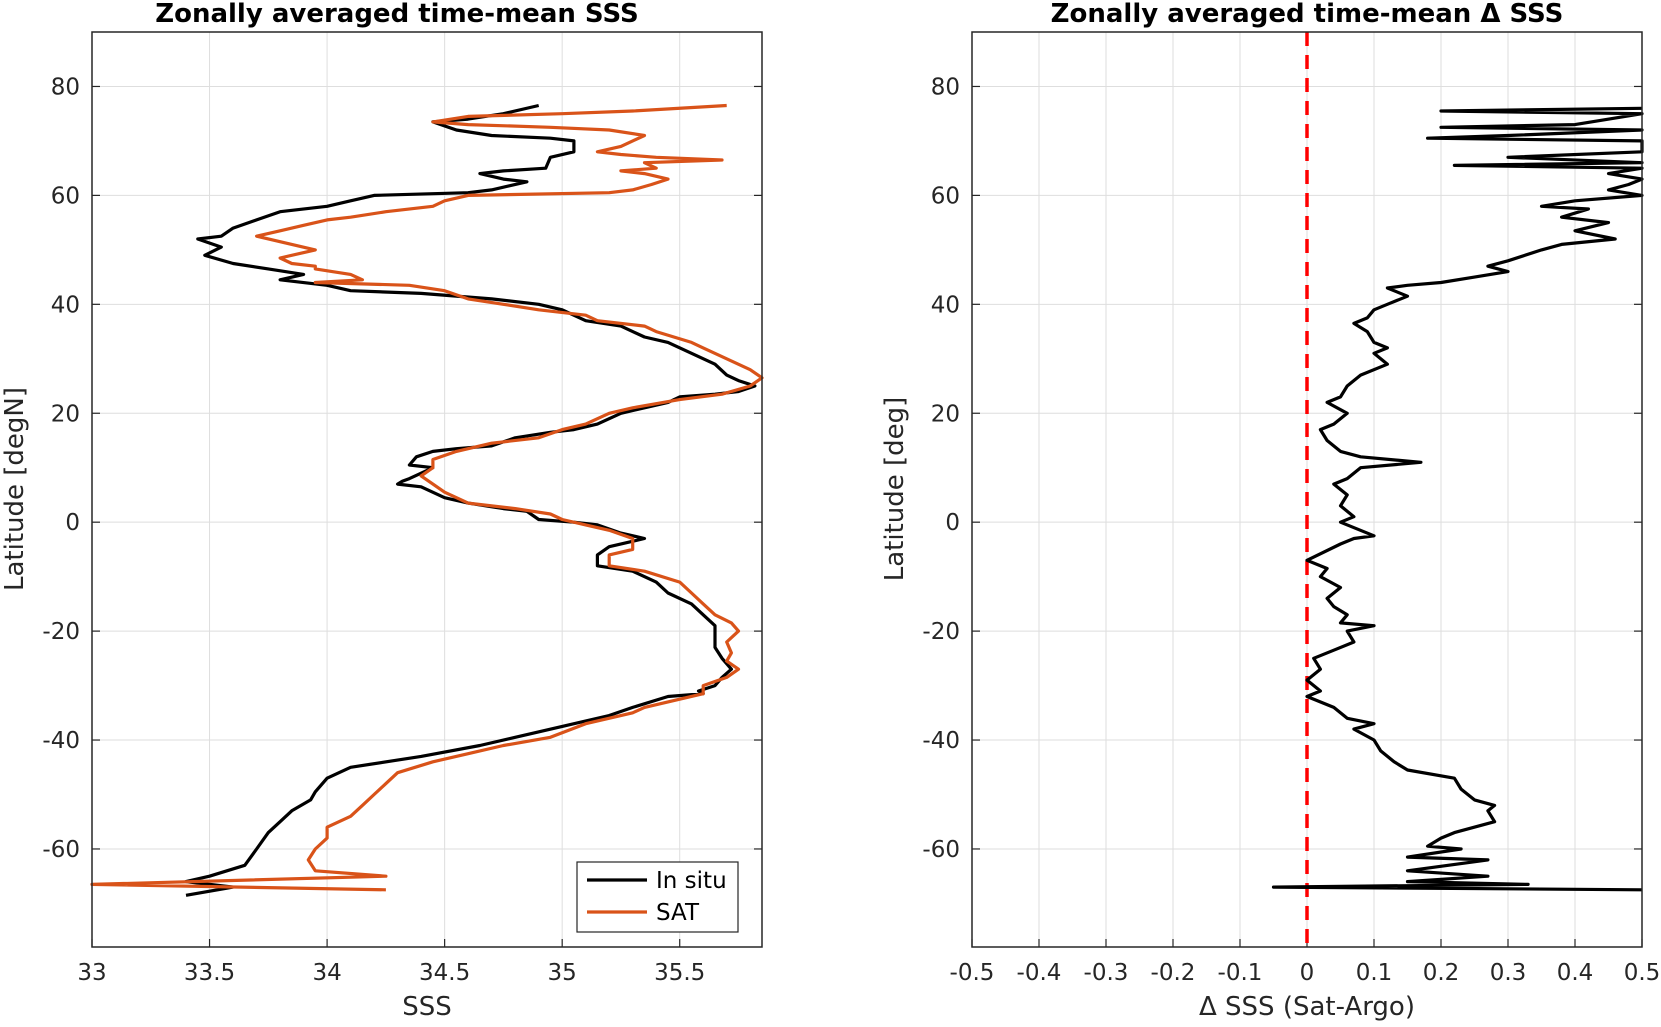 The width and height of the screenshot is (1661, 1027). I want to click on delta-x-tick-label: 0, so click(1307, 973).